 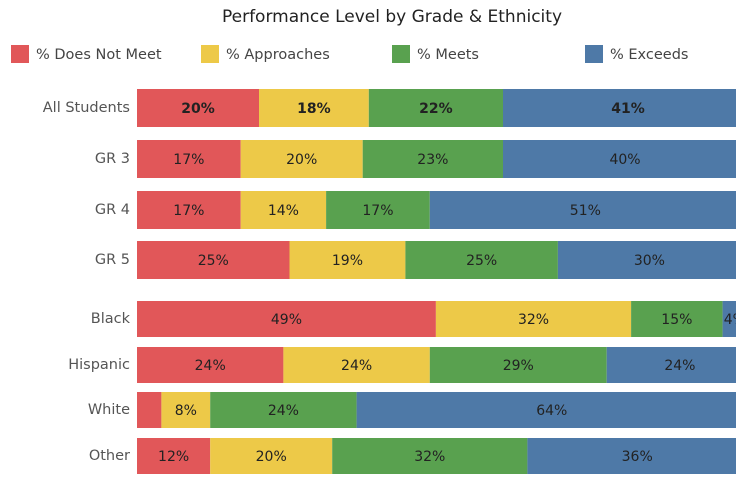 I want to click on data-label: 29%, so click(x=518, y=366).